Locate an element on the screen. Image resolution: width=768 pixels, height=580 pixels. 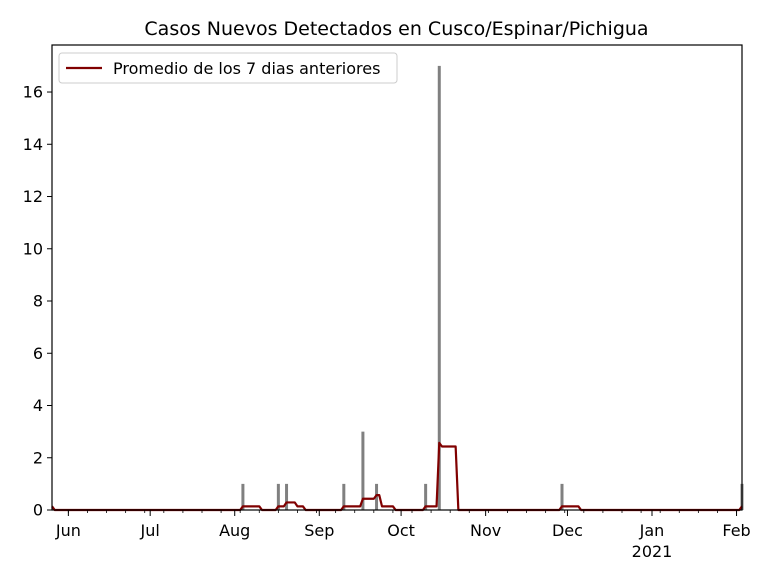
x-tick-label: Nov is located at coordinates (485, 530).